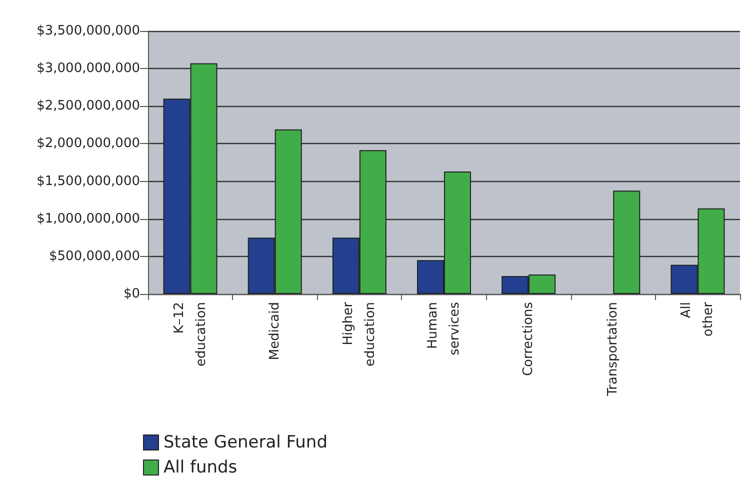 The image size is (752, 489). What do you see at coordinates (697, 319) in the screenshot?
I see `x-tick-label: All other` at bounding box center [697, 319].